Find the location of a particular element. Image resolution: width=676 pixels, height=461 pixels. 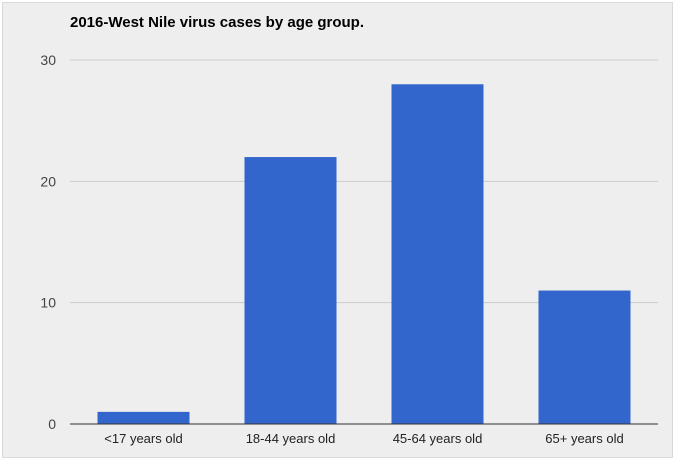

y-tick-label-10: 10 is located at coordinates (48, 303).